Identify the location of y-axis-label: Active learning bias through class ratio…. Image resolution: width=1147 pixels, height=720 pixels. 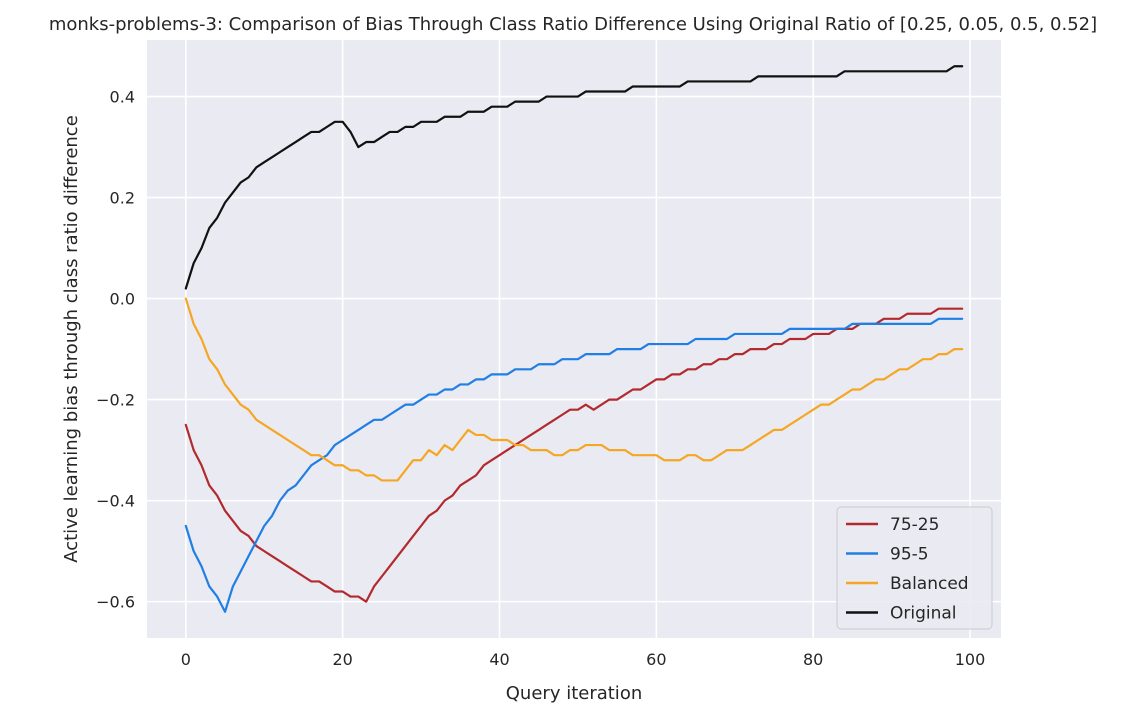
(71, 339).